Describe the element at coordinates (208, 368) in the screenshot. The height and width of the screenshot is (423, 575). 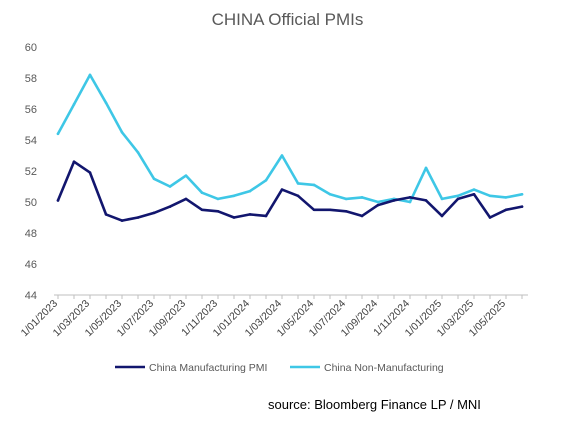
I see `legend-label: China Manufacturing PMI` at that location.